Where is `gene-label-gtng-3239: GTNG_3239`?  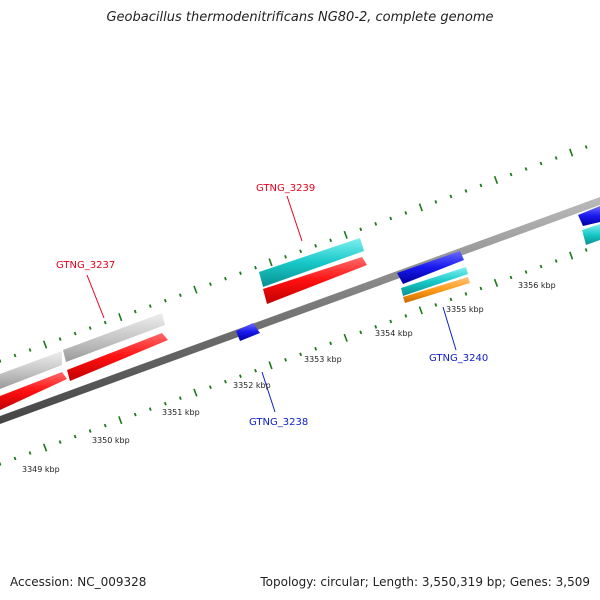 gene-label-gtng-3239: GTNG_3239 is located at coordinates (285, 188).